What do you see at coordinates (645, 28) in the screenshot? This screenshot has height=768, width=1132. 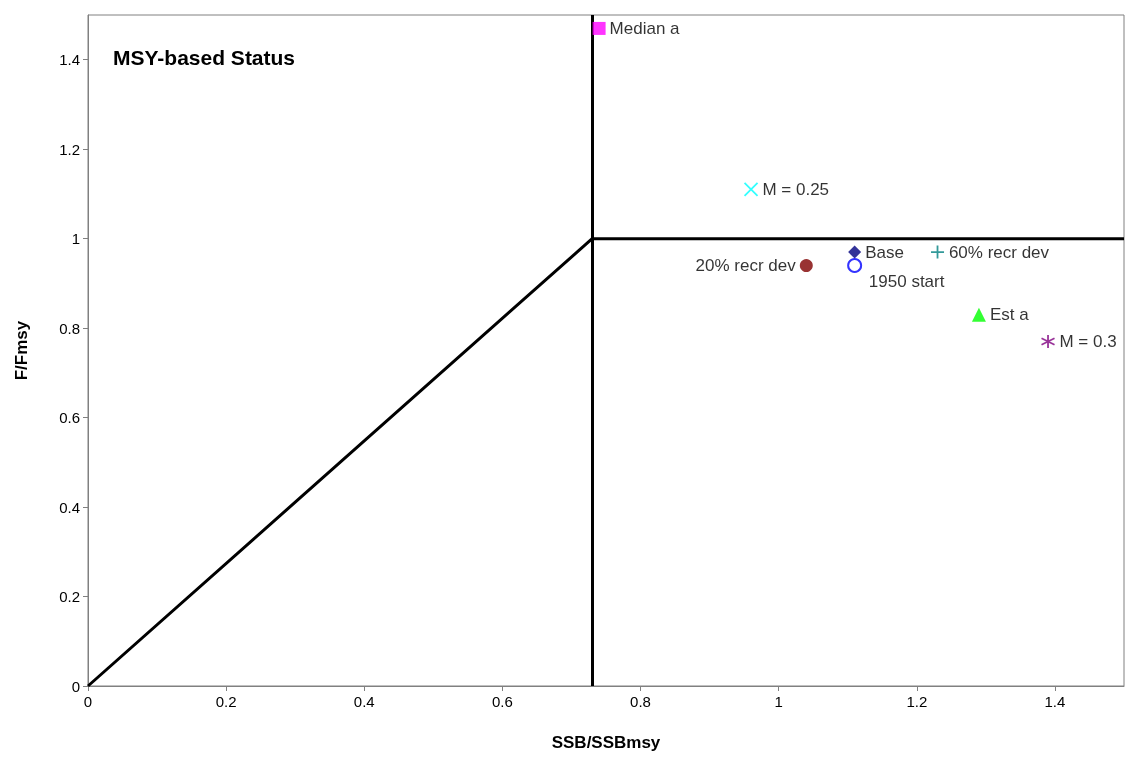 I see `series-label: Median a` at bounding box center [645, 28].